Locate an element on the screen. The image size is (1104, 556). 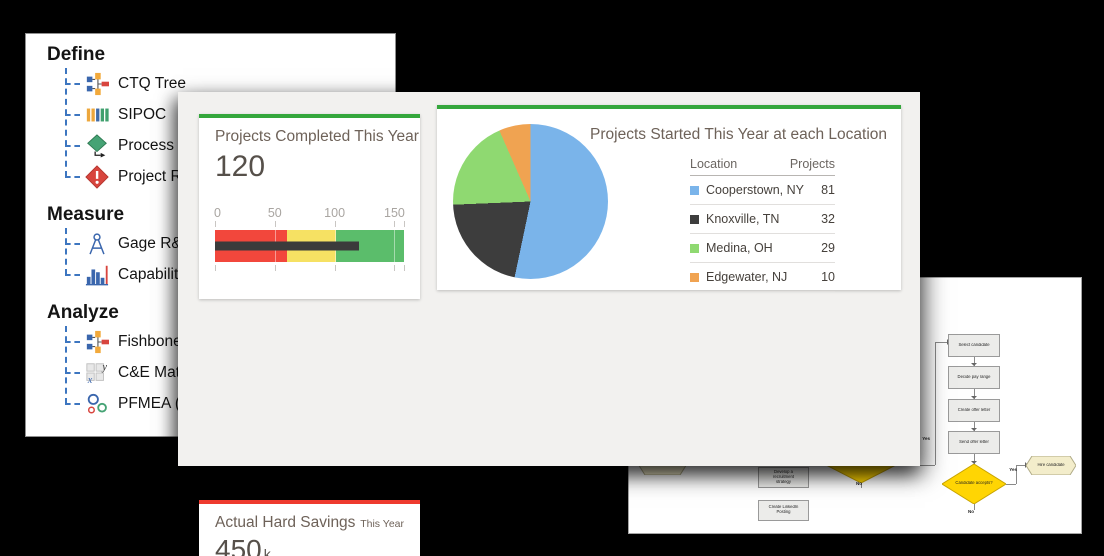
legend-projects-value: 29 is located at coordinates (828, 248).